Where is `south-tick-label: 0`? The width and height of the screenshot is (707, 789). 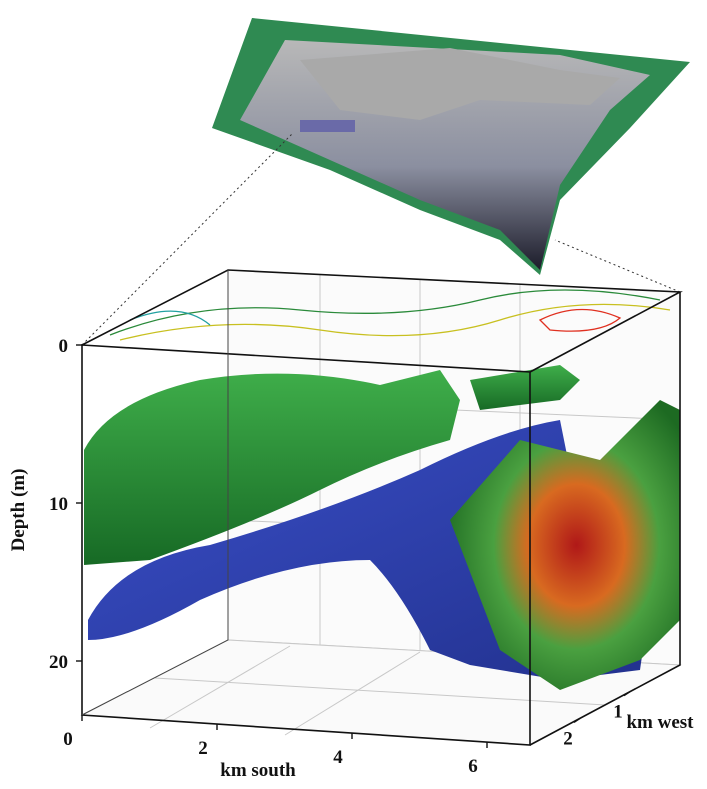
south-tick-label: 0 is located at coordinates (68, 739).